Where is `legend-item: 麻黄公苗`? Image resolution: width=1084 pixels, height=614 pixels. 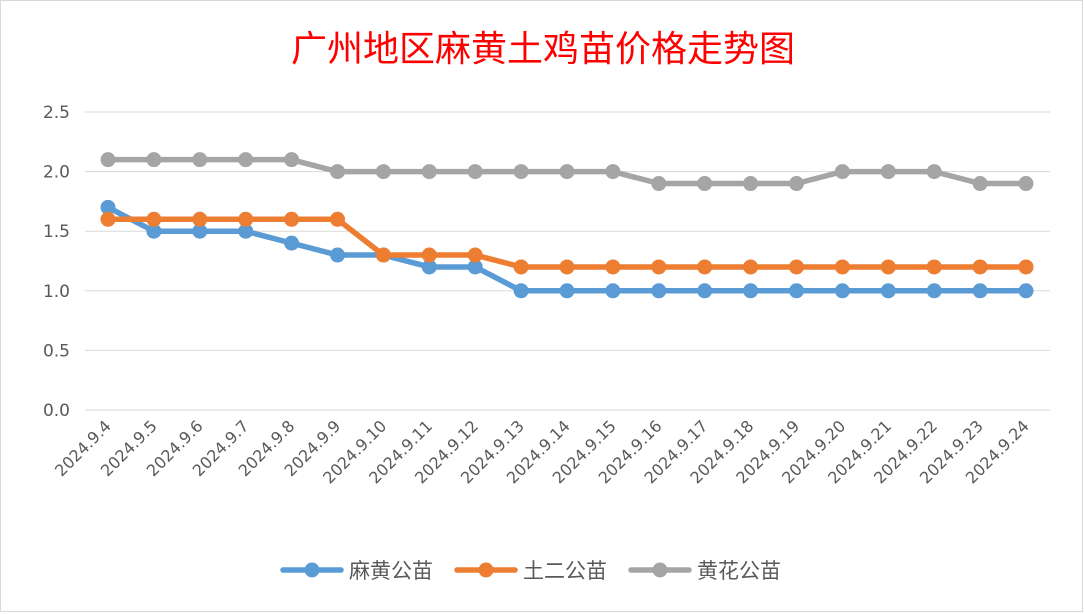
legend-item: 麻黄公苗 is located at coordinates (356, 571).